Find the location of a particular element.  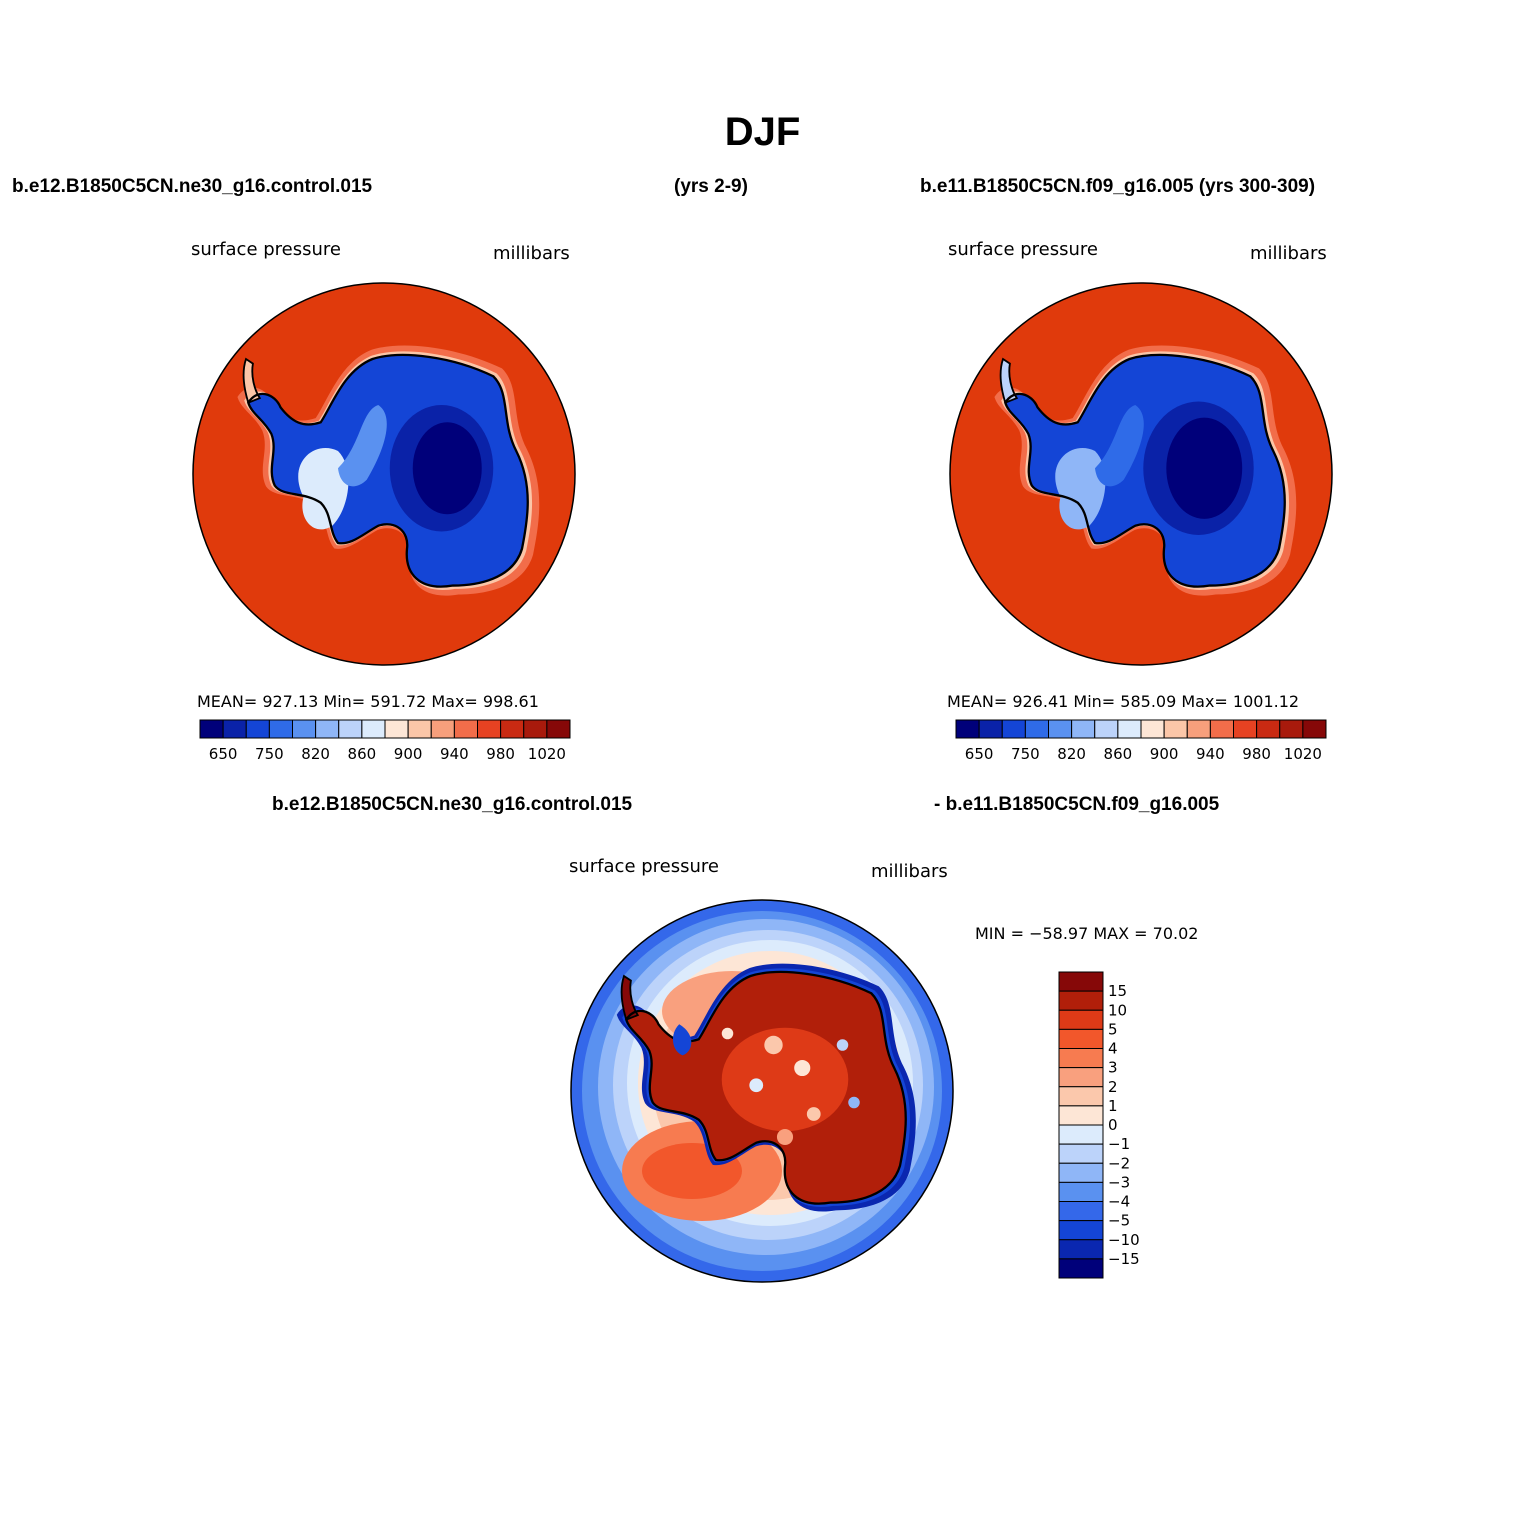

panel3-colorbar-tick-label: −4 is located at coordinates (1119, 1202).